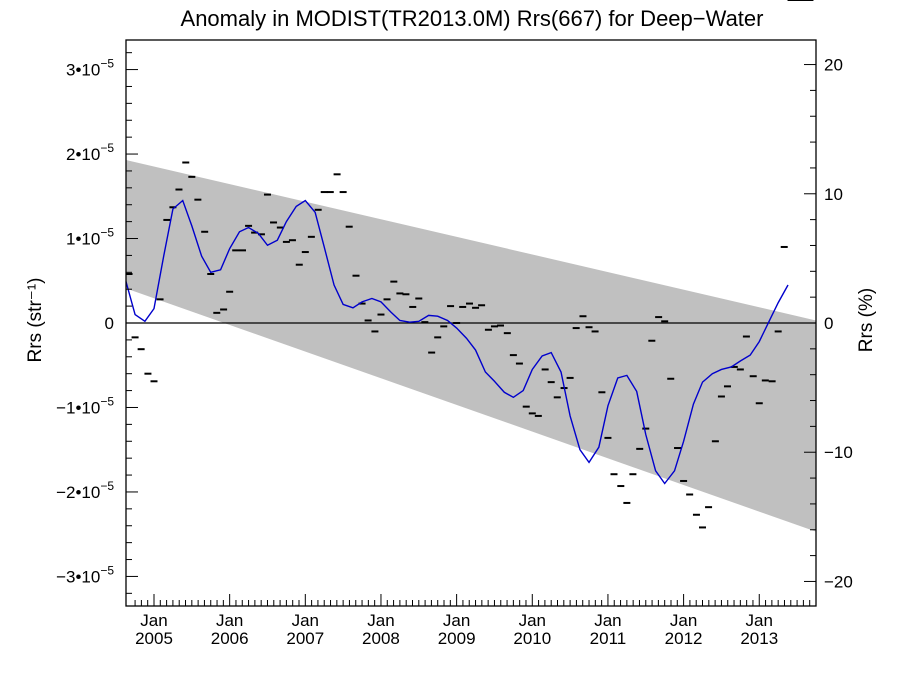  Describe the element at coordinates (85, 574) in the screenshot. I see `y-tick-label-left: −3•10−5` at that location.